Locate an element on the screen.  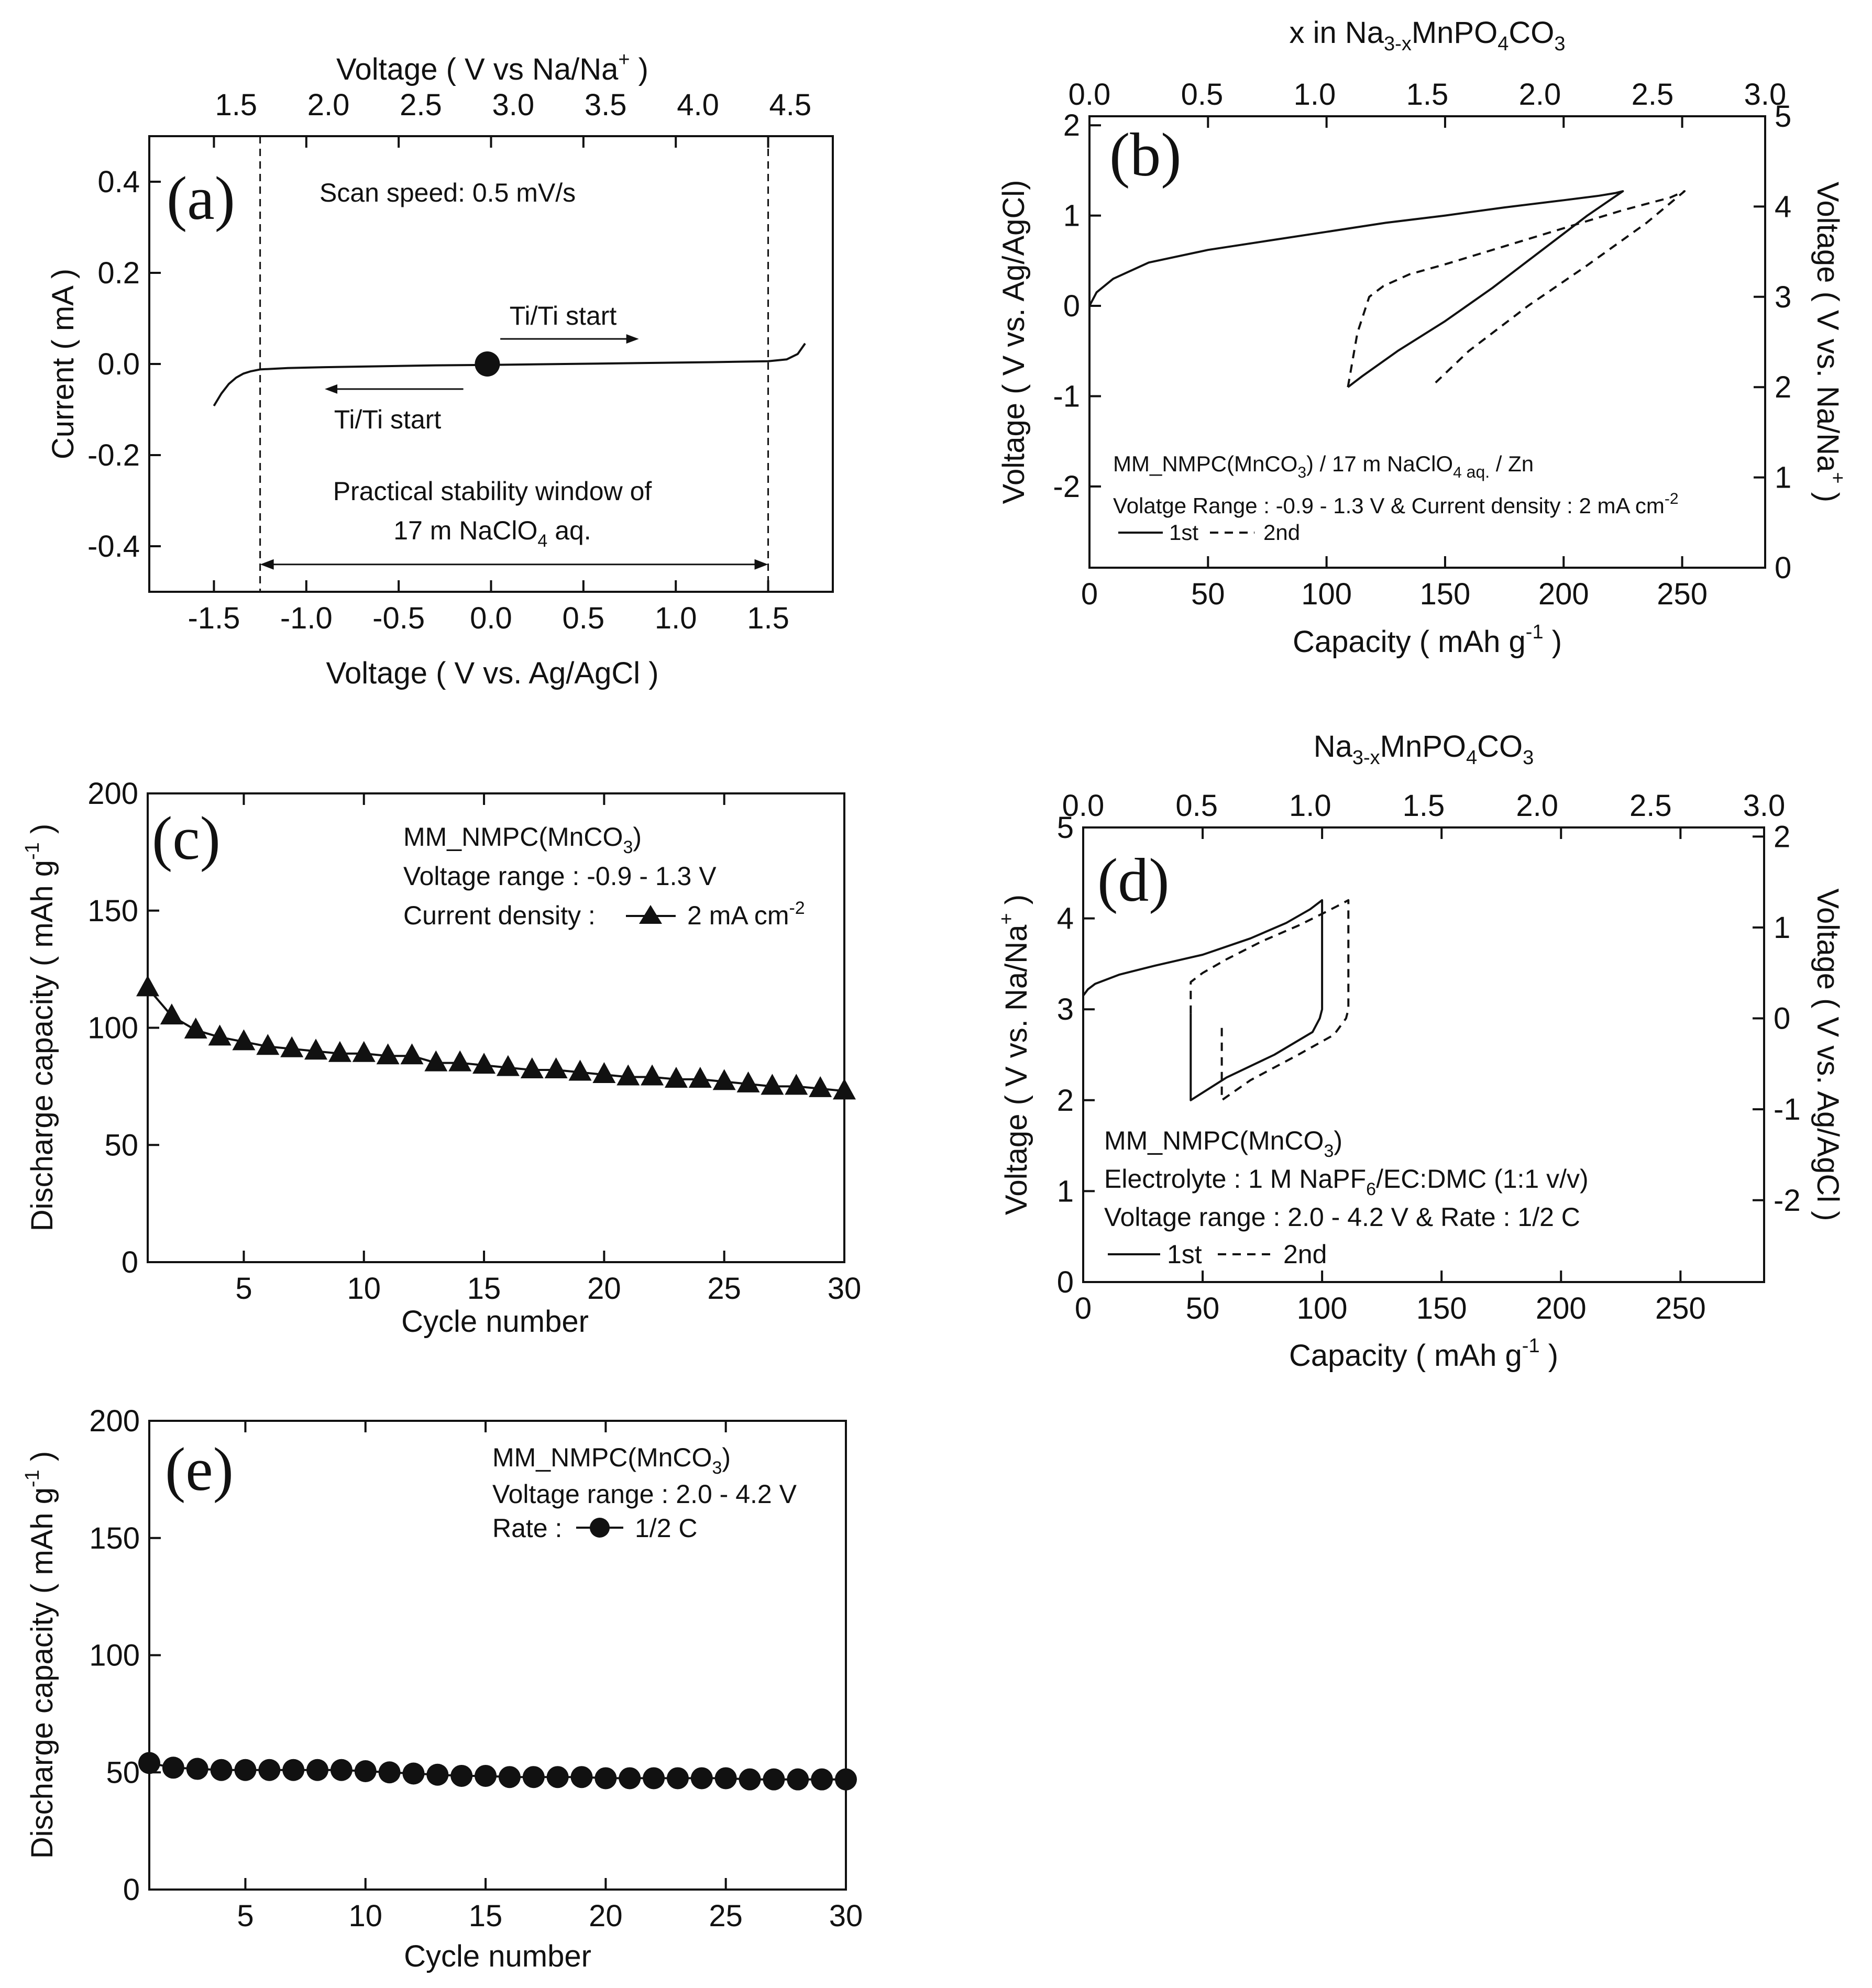
panel-b-y-ticks: -2 -1 0 1 2 is located at coordinates (1077, 306).